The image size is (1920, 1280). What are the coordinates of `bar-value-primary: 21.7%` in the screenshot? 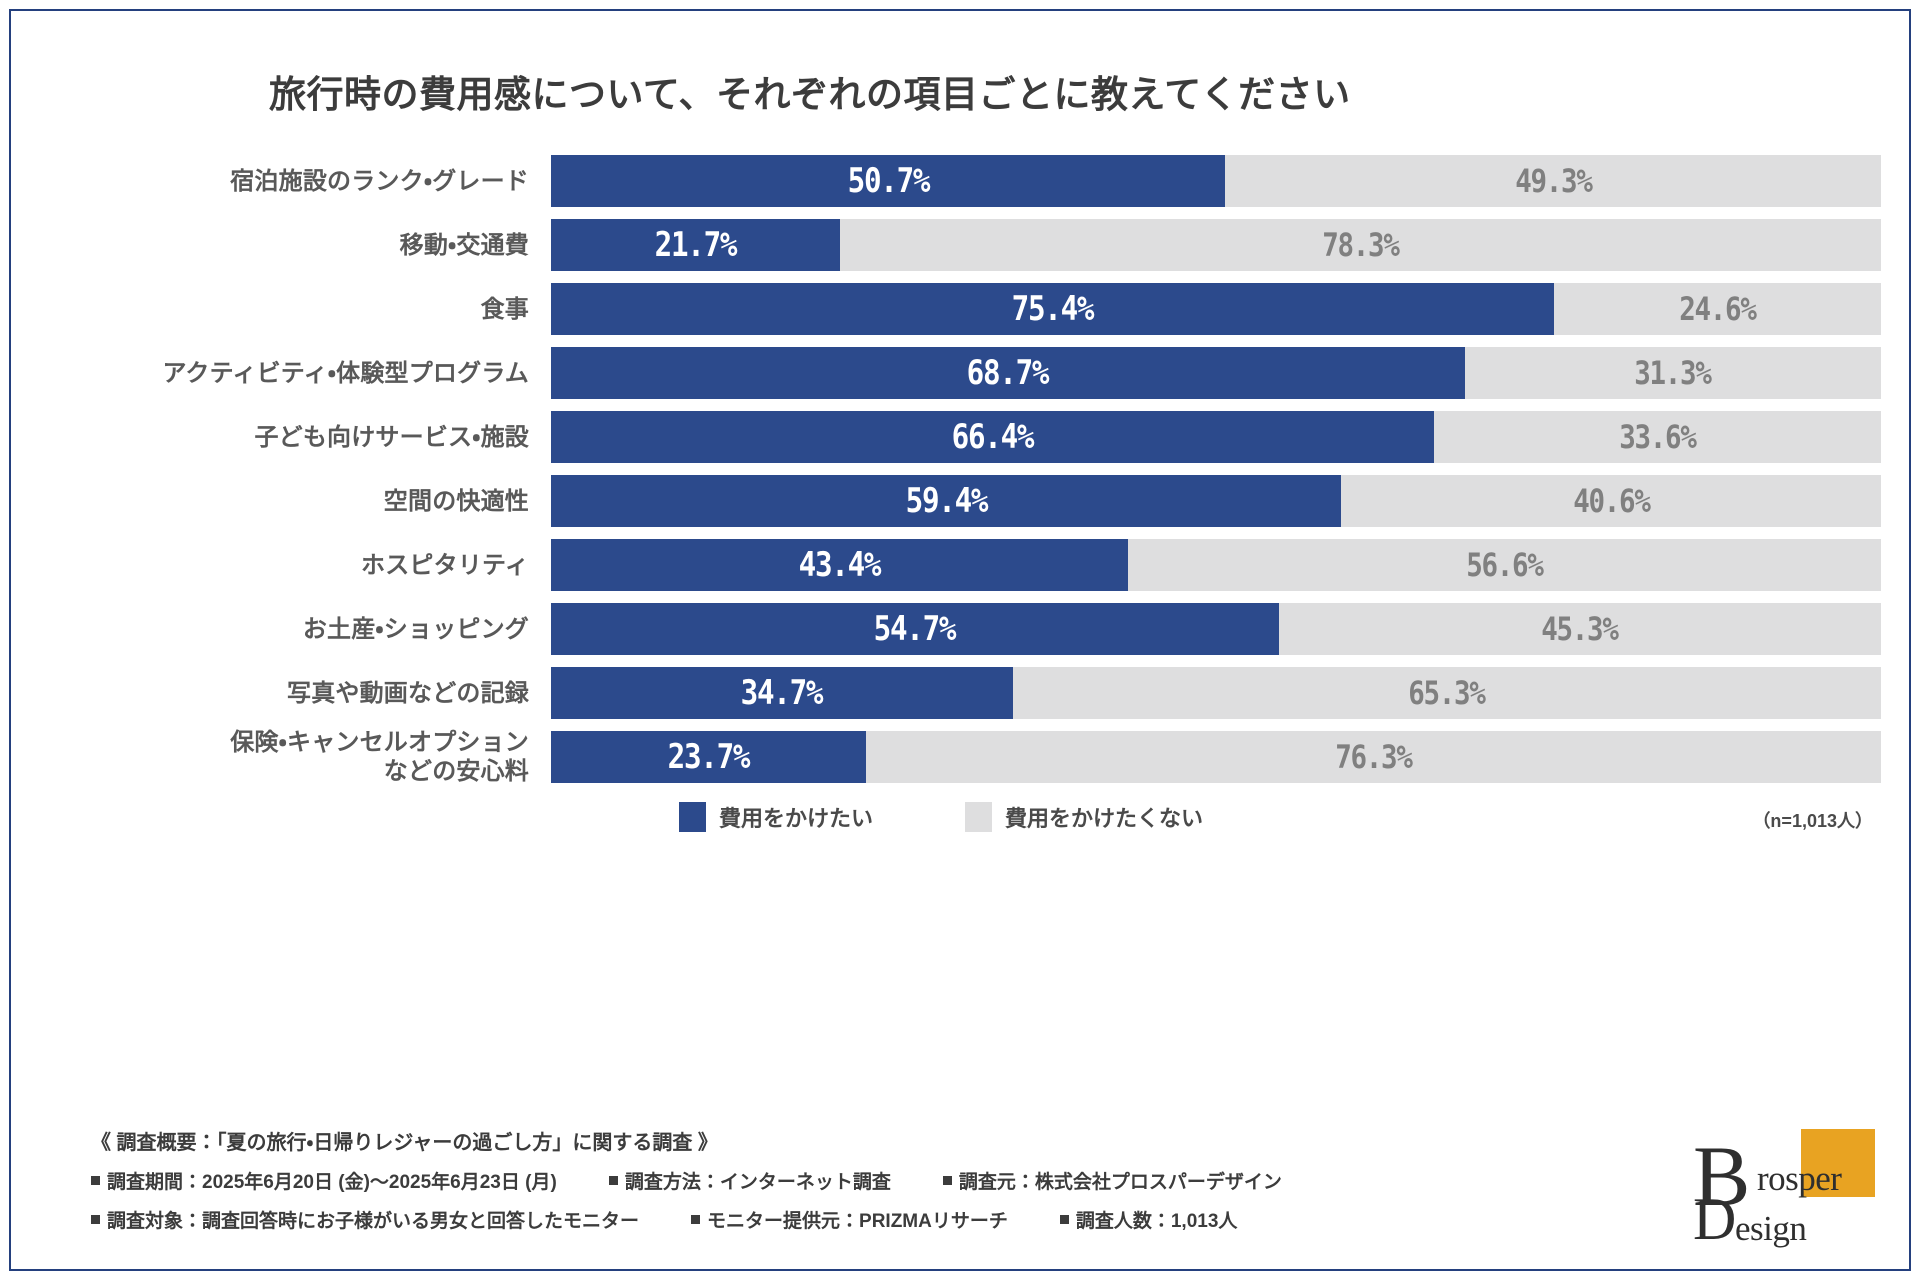 It's located at (696, 245).